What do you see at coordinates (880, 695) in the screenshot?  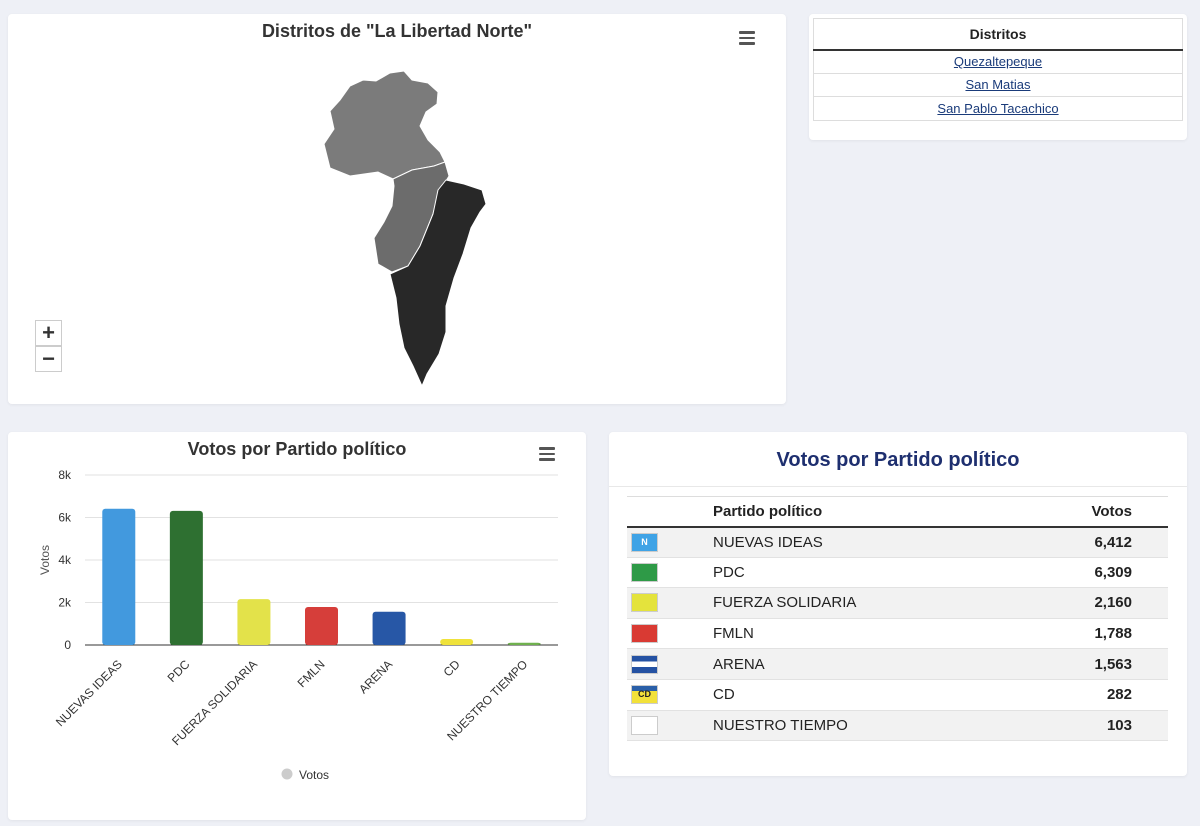 I see `party-name: CD` at bounding box center [880, 695].